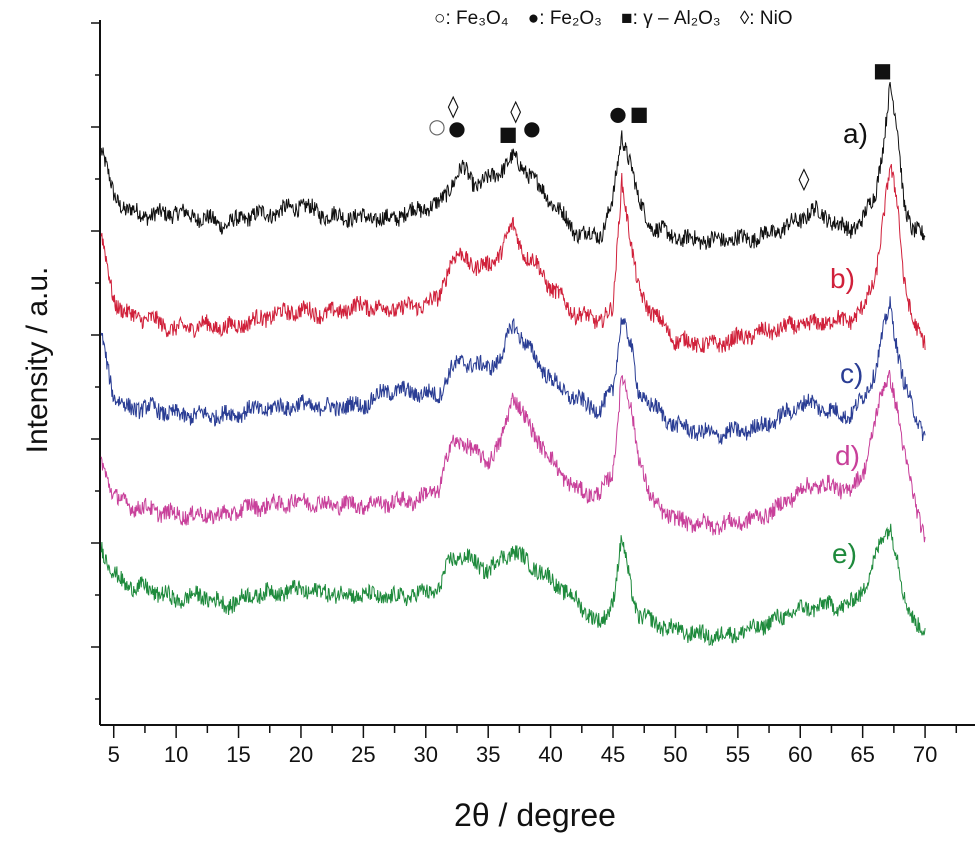 The height and width of the screenshot is (843, 979). I want to click on x-tick-label: 70, so click(925, 754).